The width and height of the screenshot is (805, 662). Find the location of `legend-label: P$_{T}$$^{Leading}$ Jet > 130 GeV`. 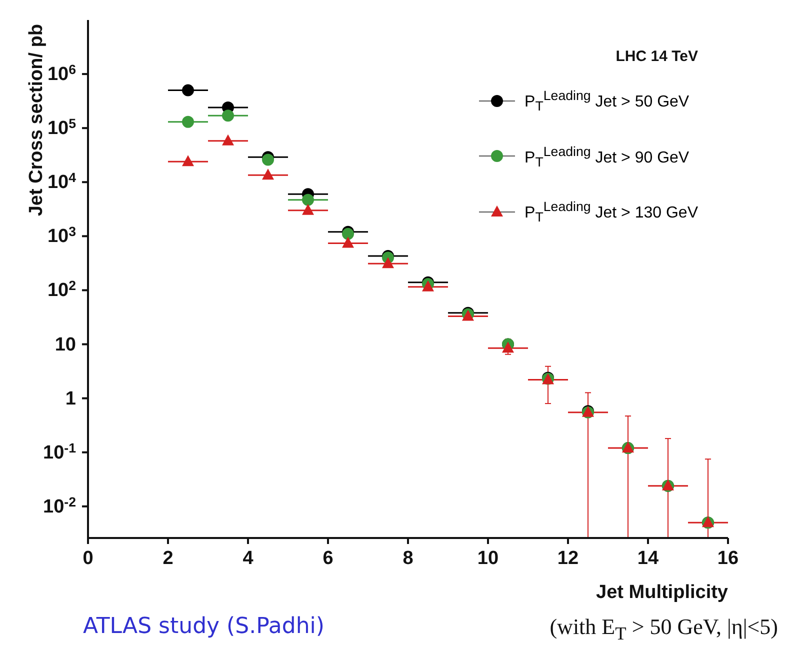

legend-label: P$_{T}$$^{Leading}$ Jet > 130 GeV is located at coordinates (611, 212).